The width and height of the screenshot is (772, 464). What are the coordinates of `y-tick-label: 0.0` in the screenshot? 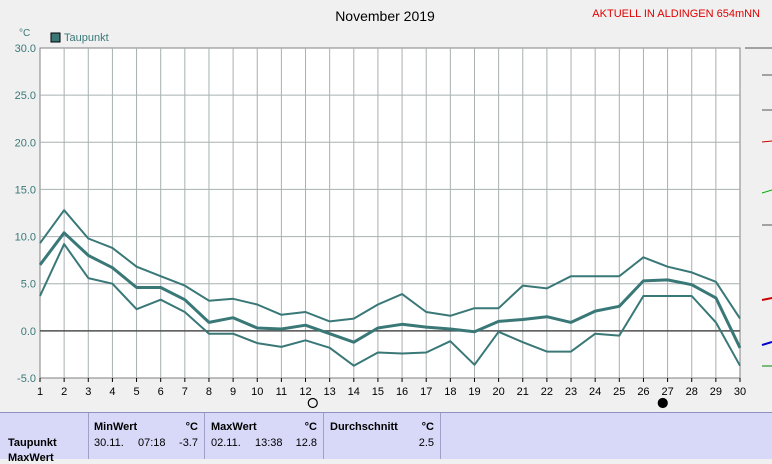 It's located at (28, 332).